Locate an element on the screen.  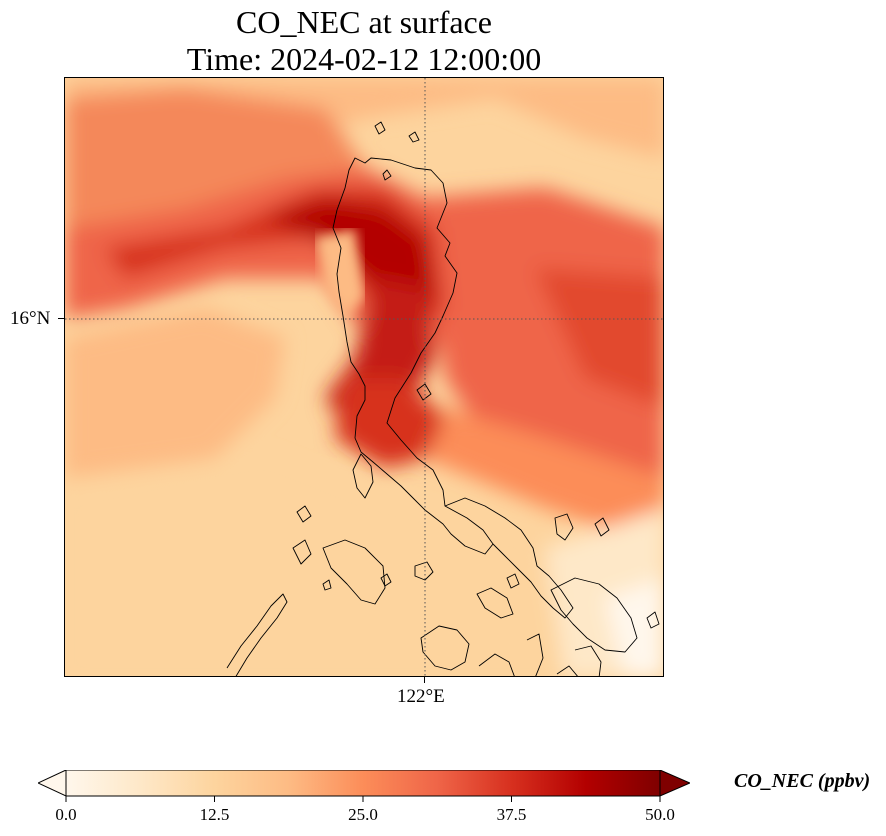
colorbar-extend-max is located at coordinates (675, 783).